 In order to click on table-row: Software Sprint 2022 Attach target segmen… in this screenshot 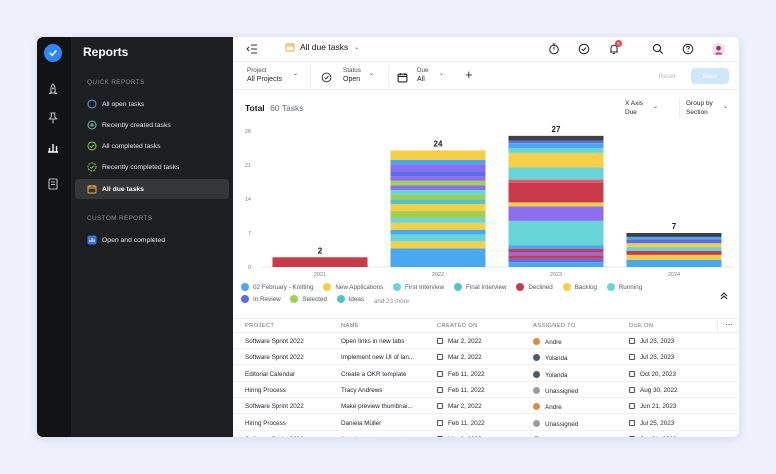, I will do `click(486, 434)`.